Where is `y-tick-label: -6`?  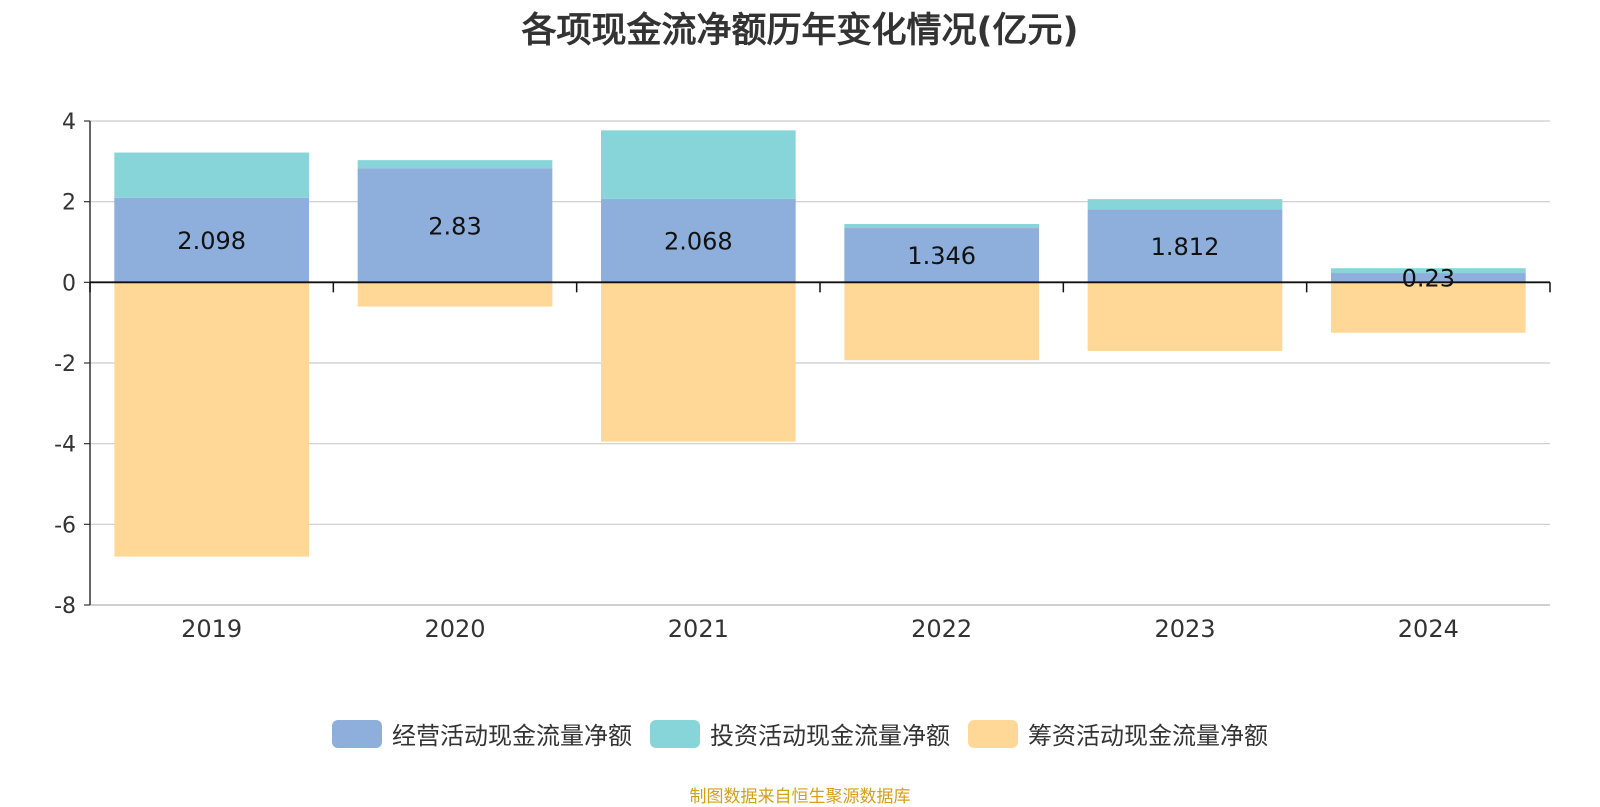 y-tick-label: -6 is located at coordinates (65, 525).